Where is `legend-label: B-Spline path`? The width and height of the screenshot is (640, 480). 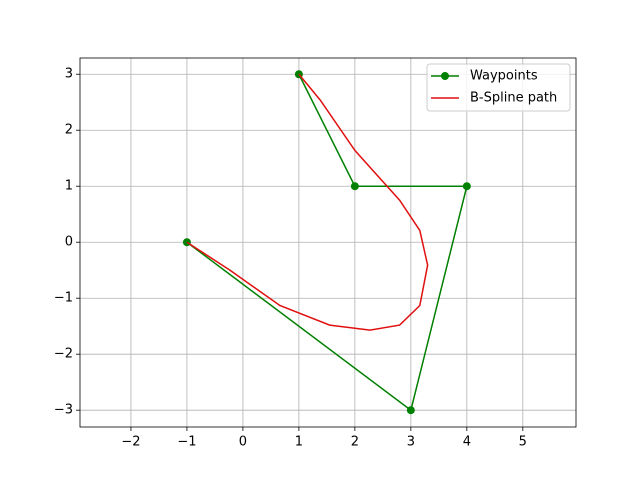 legend-label: B-Spline path is located at coordinates (513, 98).